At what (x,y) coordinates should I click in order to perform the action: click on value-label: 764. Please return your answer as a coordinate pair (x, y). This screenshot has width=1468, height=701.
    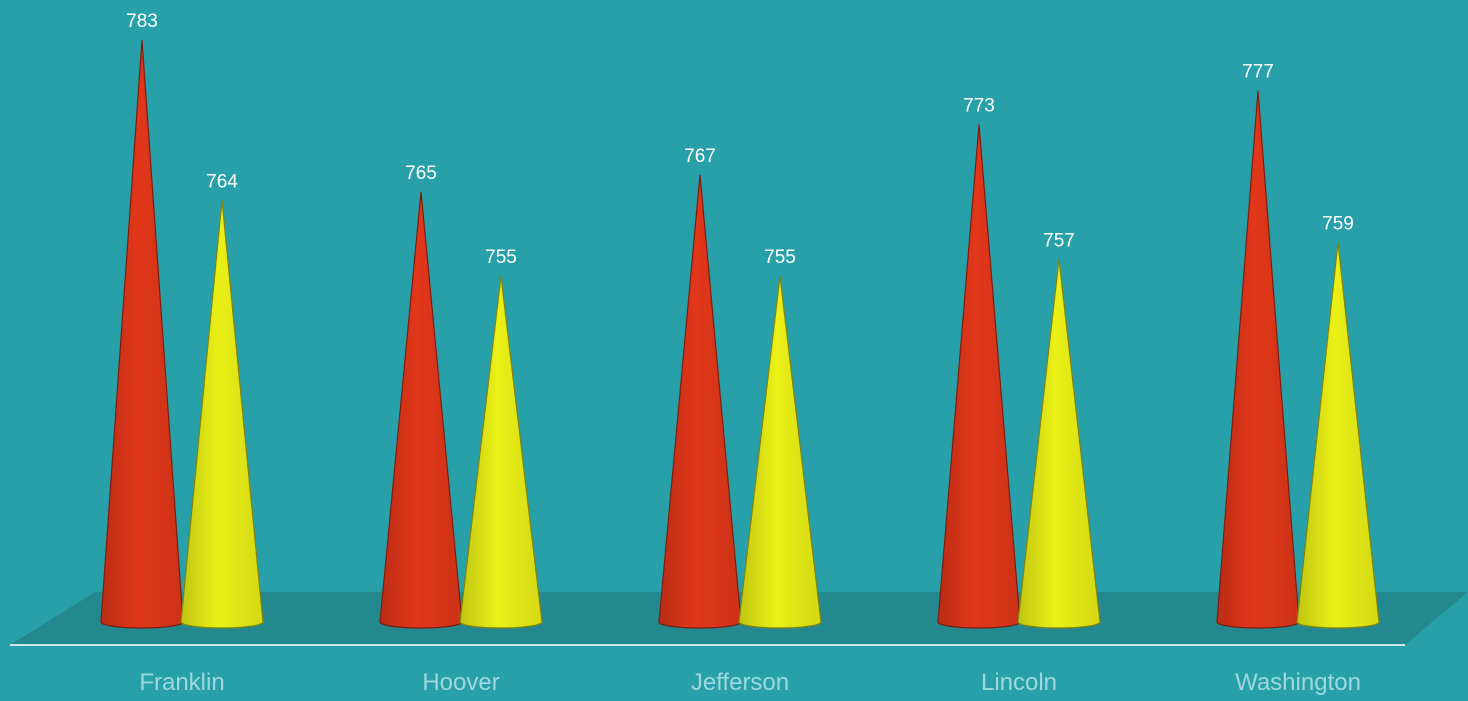
    Looking at the image, I should click on (222, 181).